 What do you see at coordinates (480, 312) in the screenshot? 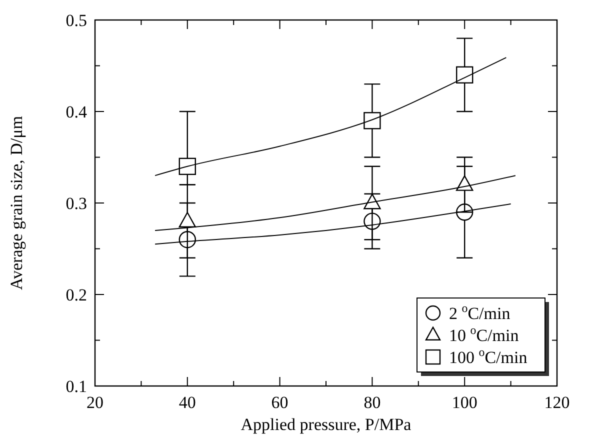
I see `legend-label: 2 $^{o}$C/min` at bounding box center [480, 312].